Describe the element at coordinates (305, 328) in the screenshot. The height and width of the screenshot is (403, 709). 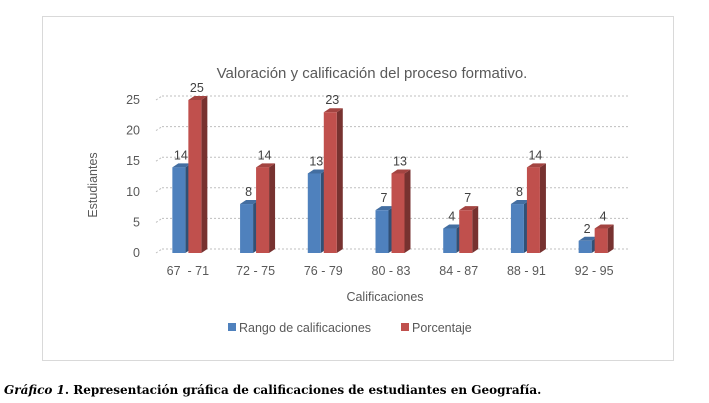
I see `legend-label: Rango de calificaciones` at that location.